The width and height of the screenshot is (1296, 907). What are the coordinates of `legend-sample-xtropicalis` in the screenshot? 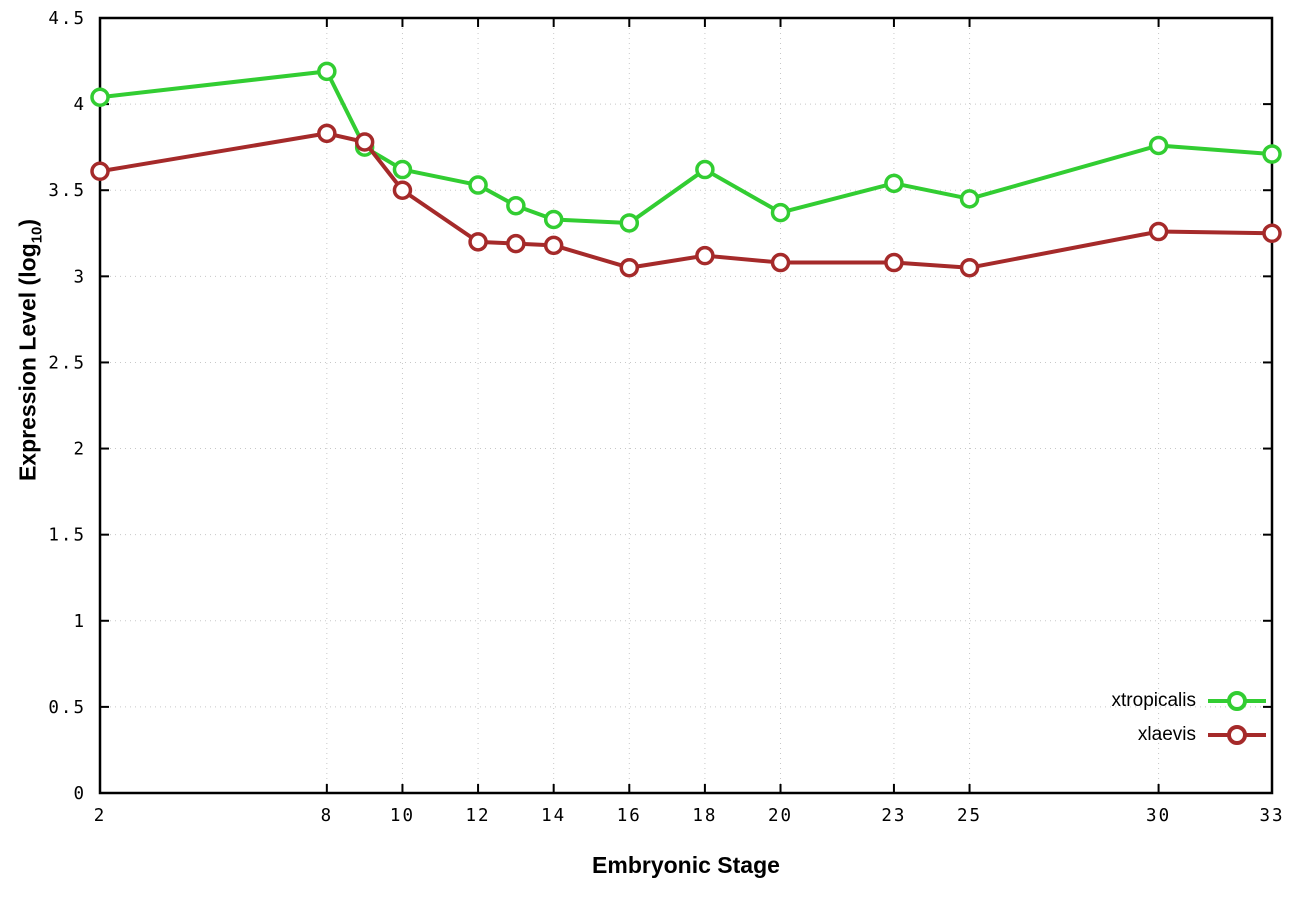 It's located at (1237, 701).